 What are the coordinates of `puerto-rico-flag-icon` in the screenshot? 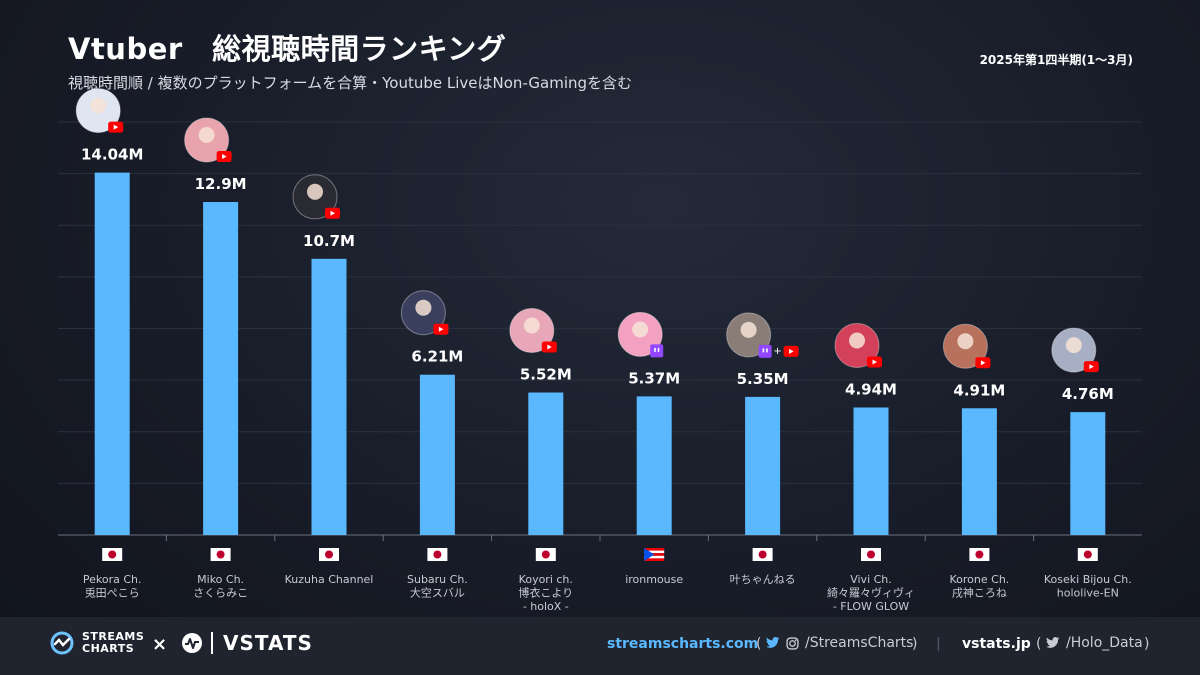 It's located at (654, 554).